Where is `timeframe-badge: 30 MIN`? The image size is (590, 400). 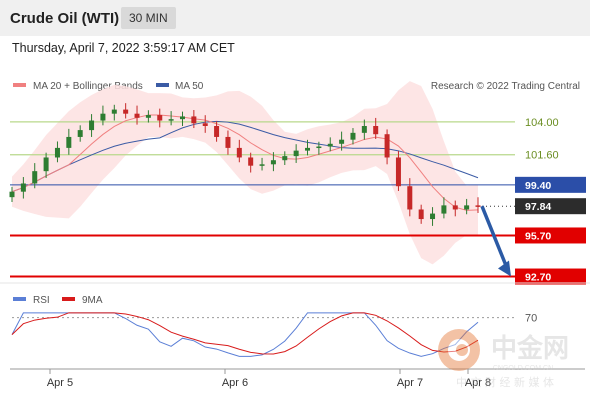
timeframe-badge: 30 MIN is located at coordinates (148, 18).